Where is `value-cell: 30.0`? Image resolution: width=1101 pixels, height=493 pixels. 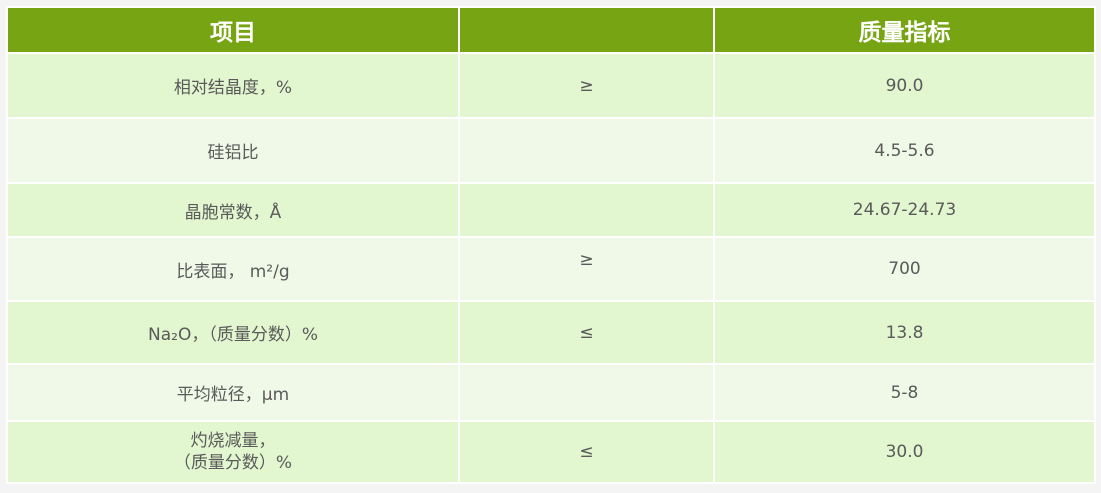
value-cell: 30.0 is located at coordinates (904, 452).